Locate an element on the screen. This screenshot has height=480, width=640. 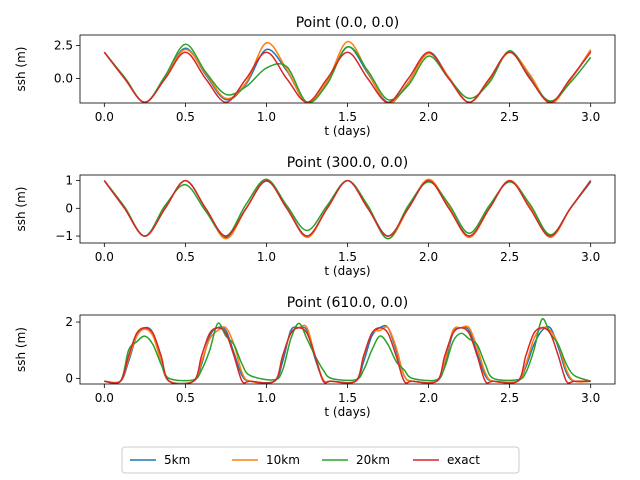
y-tick-label: 2.5 is located at coordinates (63, 46).